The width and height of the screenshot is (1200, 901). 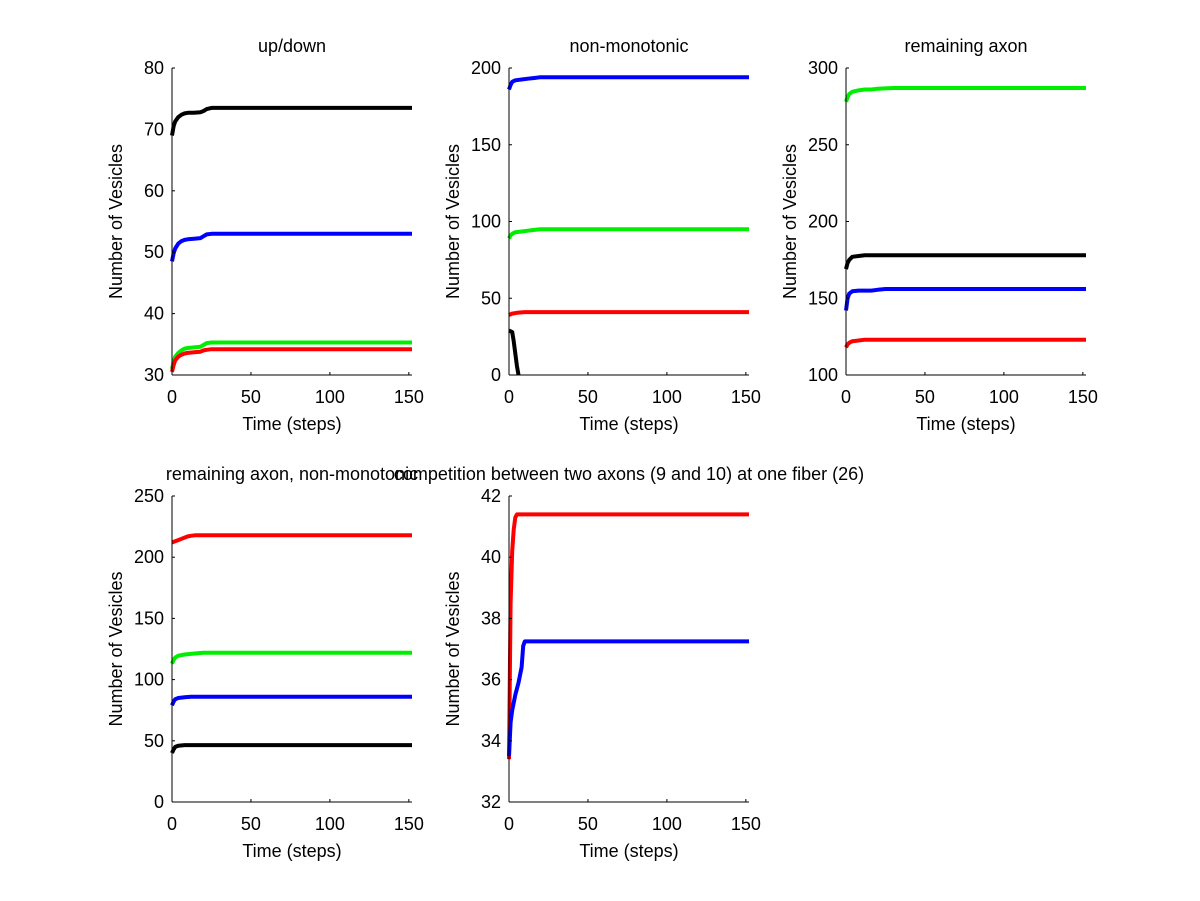 What do you see at coordinates (154, 129) in the screenshot?
I see `y-tick-label: 70` at bounding box center [154, 129].